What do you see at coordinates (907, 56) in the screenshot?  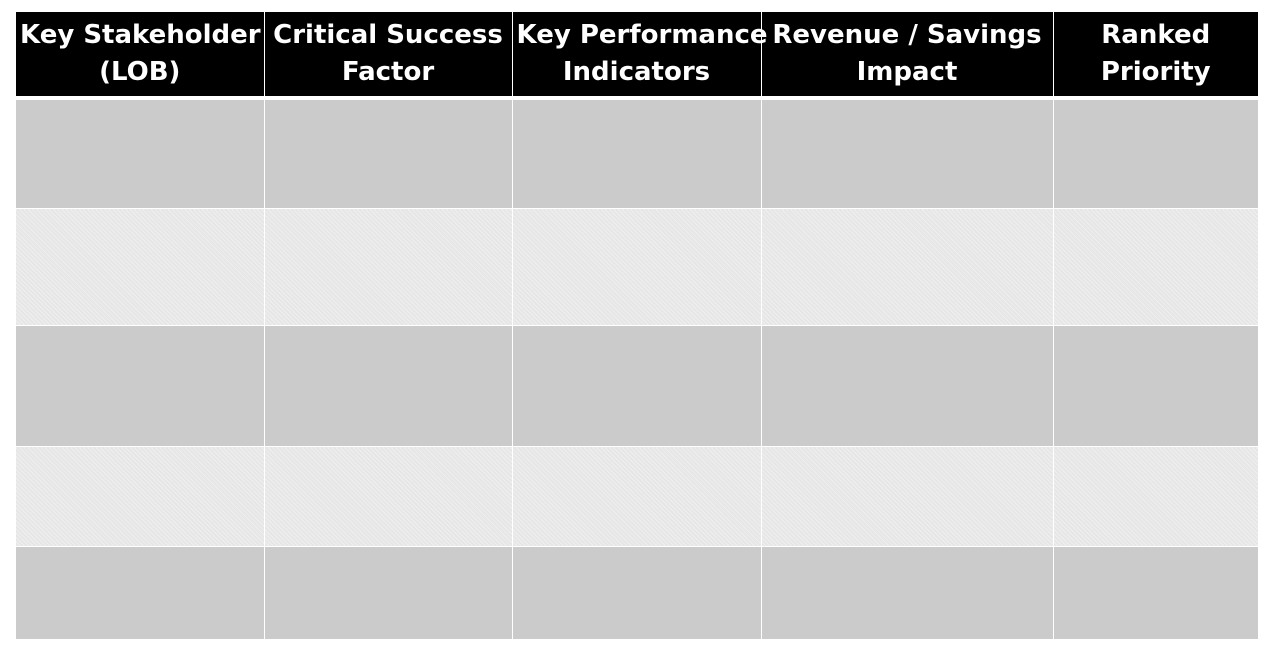 I see `header-revenue-savings-impact: Revenue / Savings Impact` at bounding box center [907, 56].